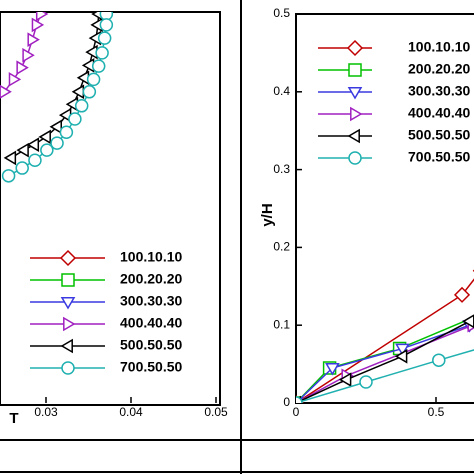  I want to click on y-axis-label: y/H, so click(267, 214).